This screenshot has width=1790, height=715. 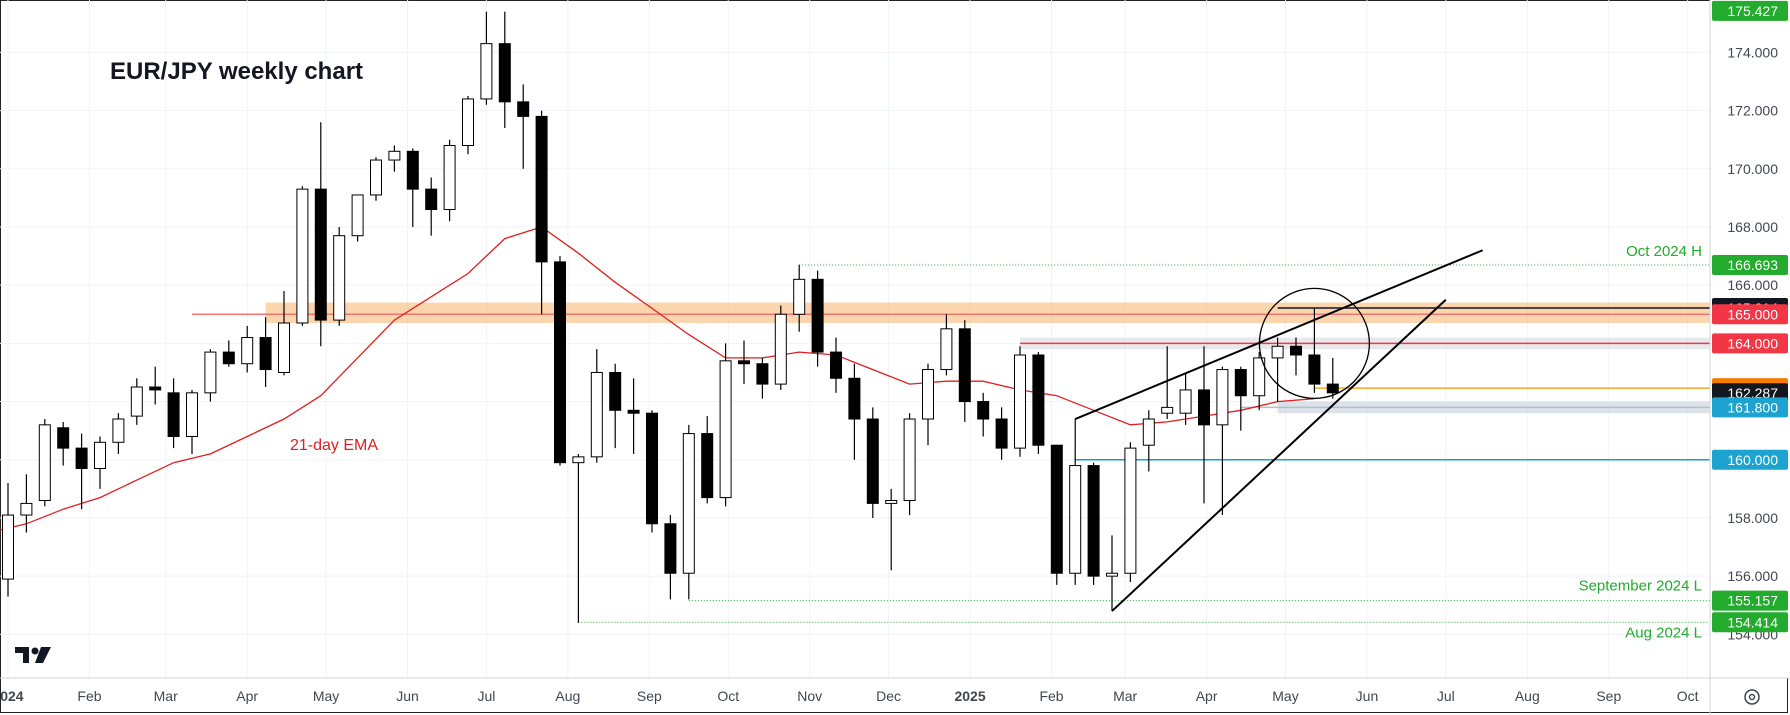 I want to click on price-tag-label: 161.800, so click(x=1752, y=407).